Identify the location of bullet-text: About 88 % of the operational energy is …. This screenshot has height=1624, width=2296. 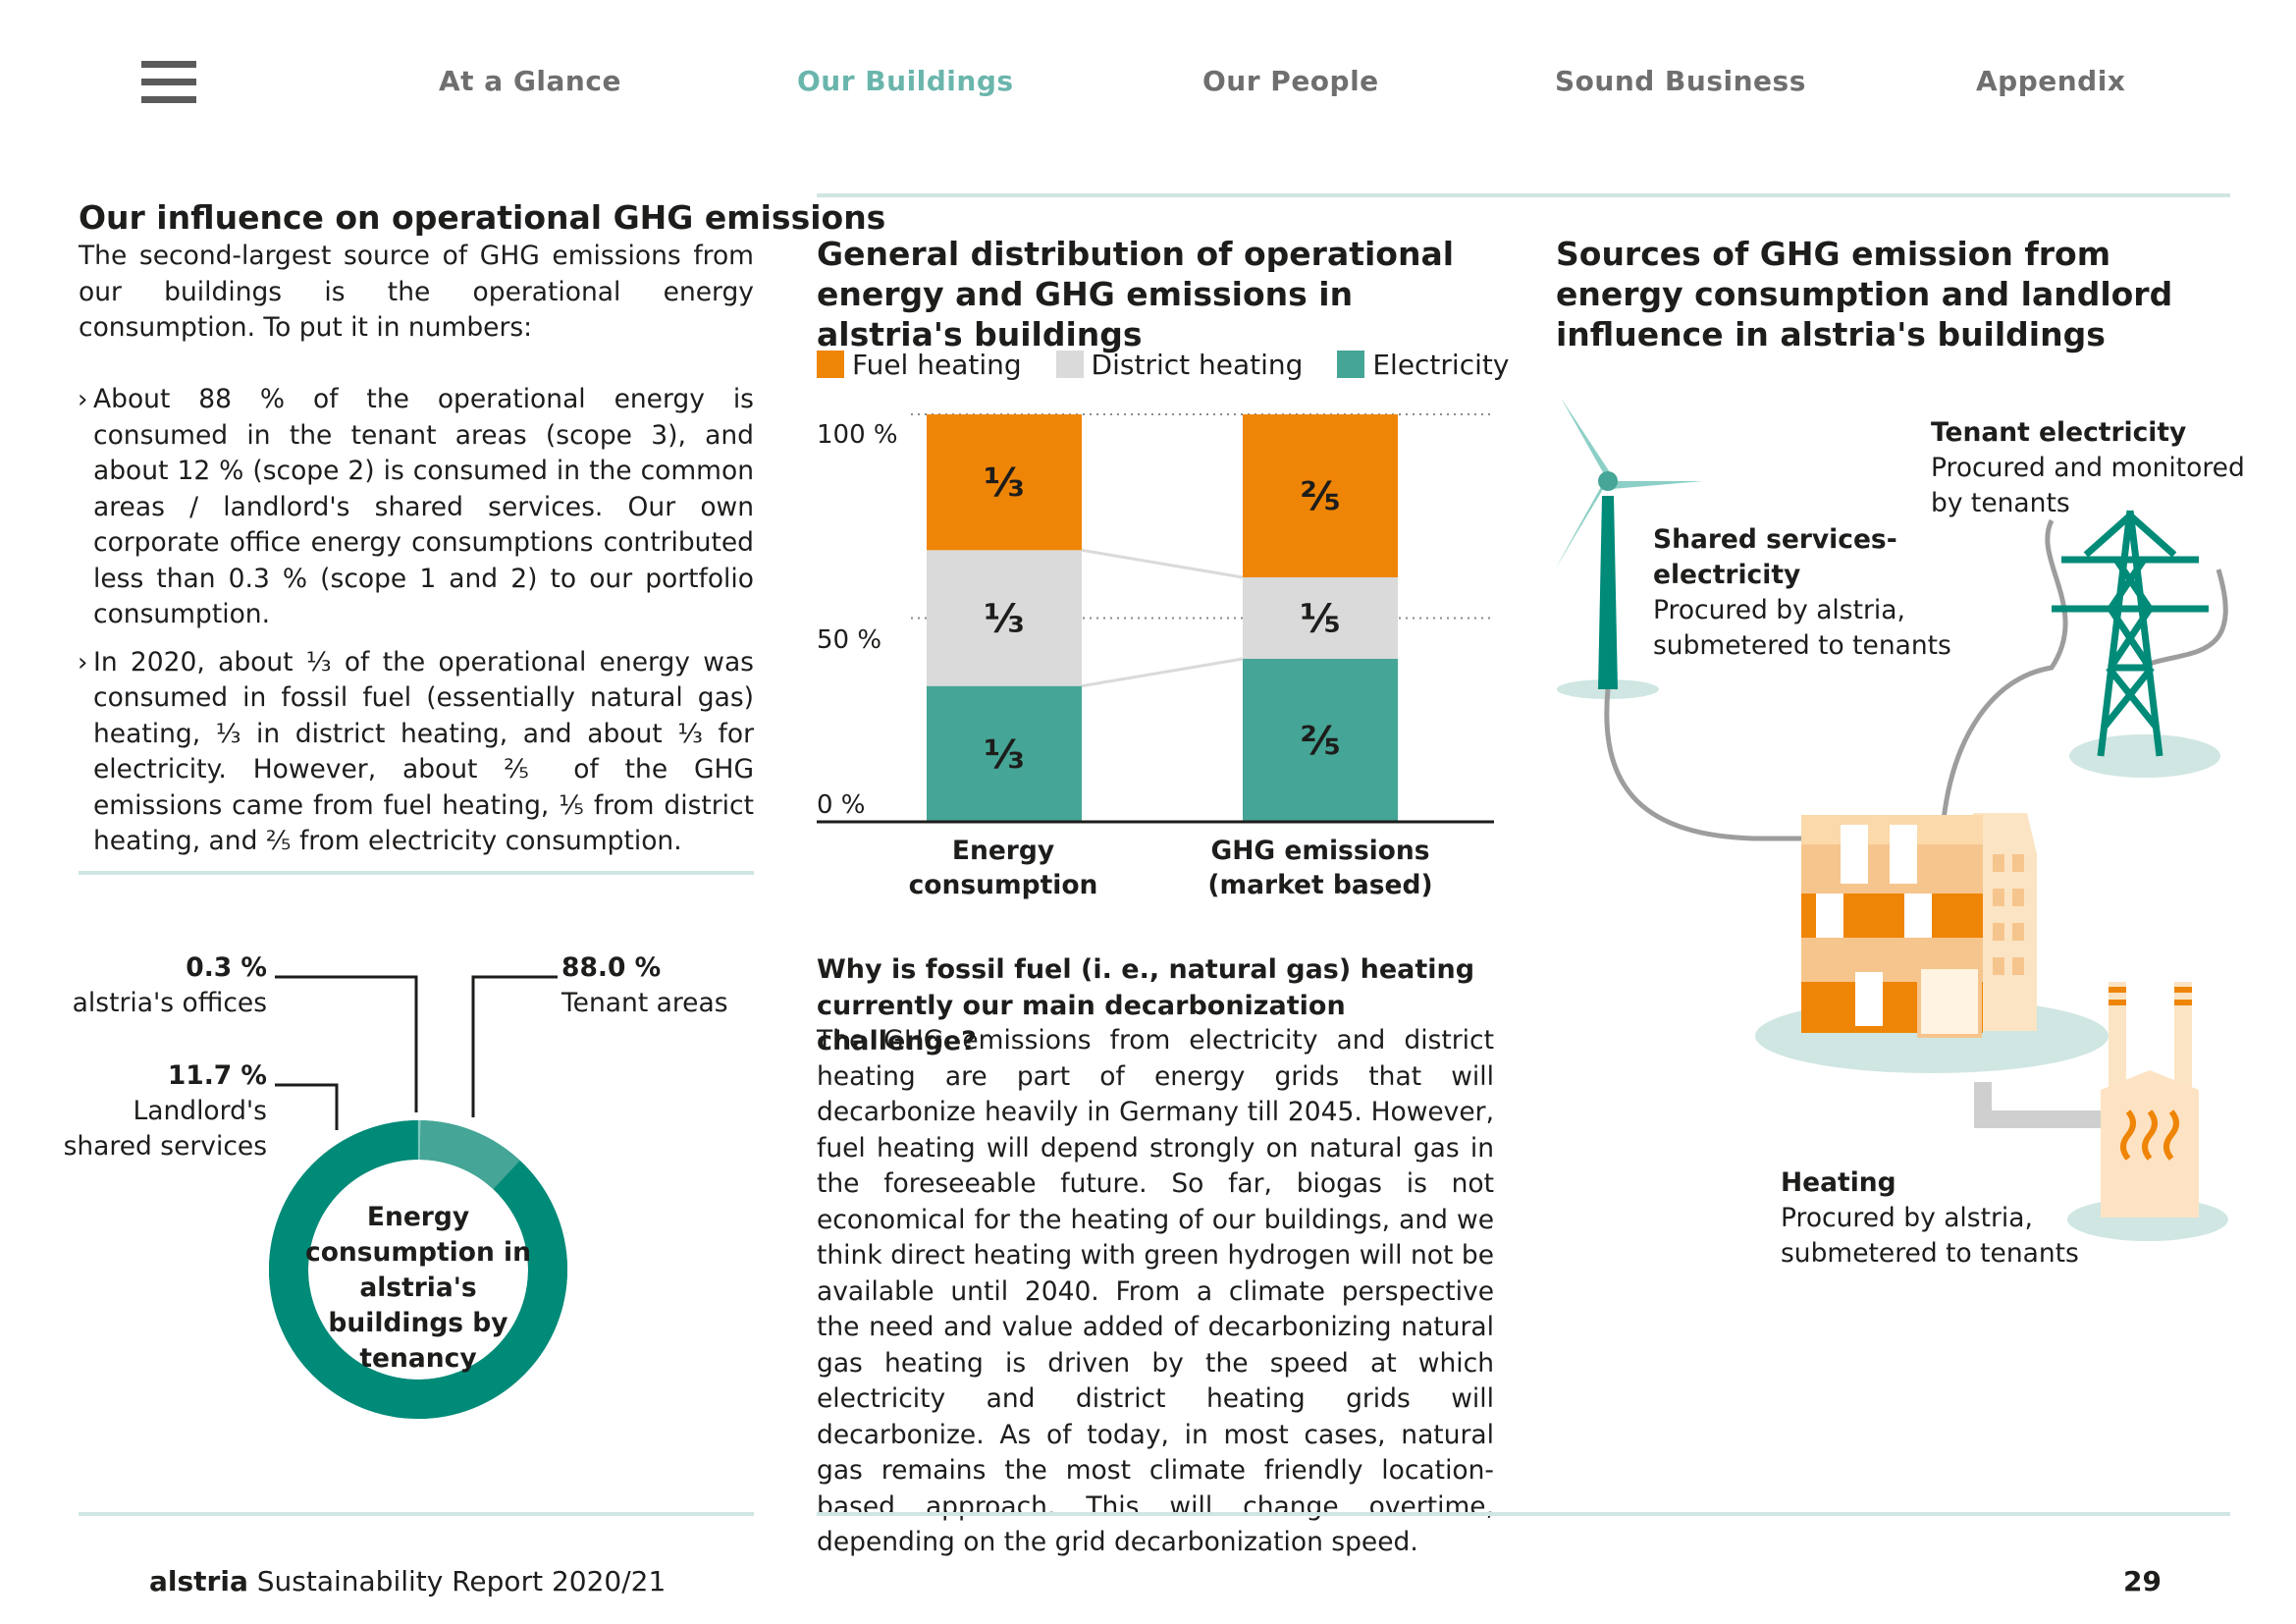
(424, 506).